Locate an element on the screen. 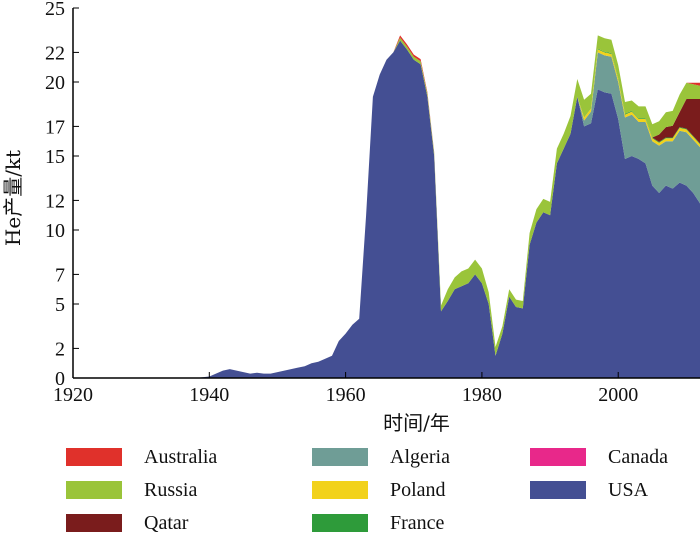 Image resolution: width=700 pixels, height=539 pixels. y-tick-label: 2 is located at coordinates (60, 349).